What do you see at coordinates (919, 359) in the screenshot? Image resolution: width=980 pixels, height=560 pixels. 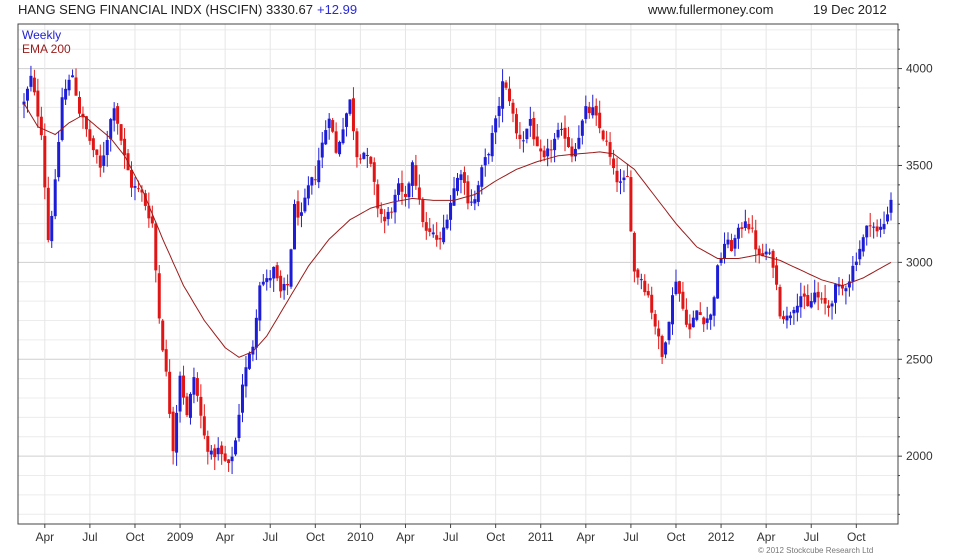 I see `y-tick-label: 2500` at bounding box center [919, 359].